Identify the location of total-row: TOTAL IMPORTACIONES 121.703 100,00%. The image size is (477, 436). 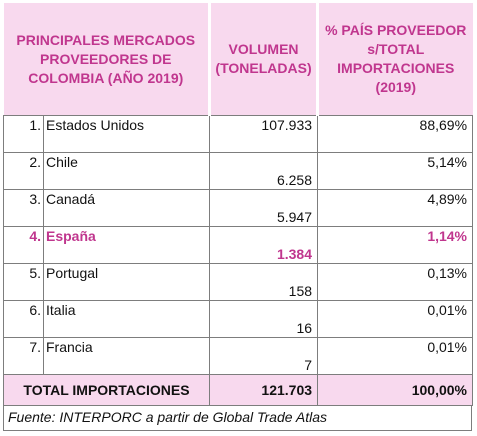
(238, 390).